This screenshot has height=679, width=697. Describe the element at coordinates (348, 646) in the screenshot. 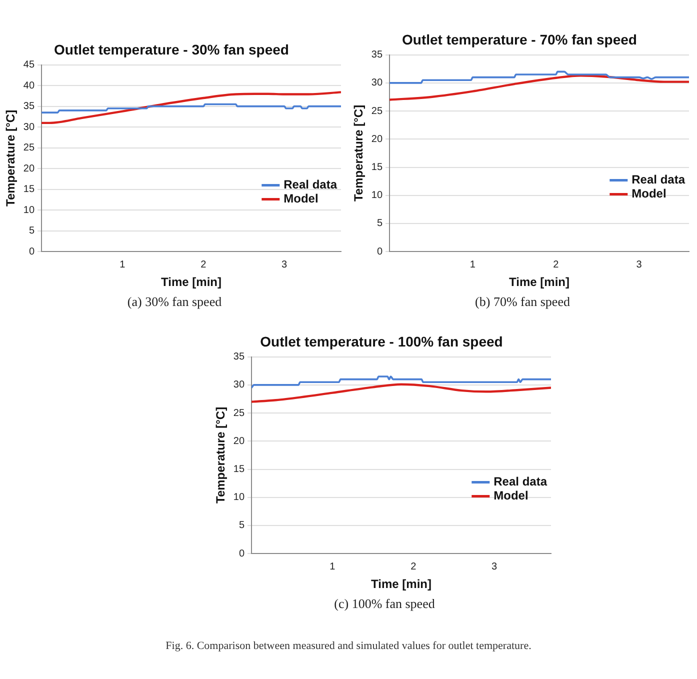

I see `caption: Fig. 6. Comparison between measured and simulated values for outlet temperature.` at that location.